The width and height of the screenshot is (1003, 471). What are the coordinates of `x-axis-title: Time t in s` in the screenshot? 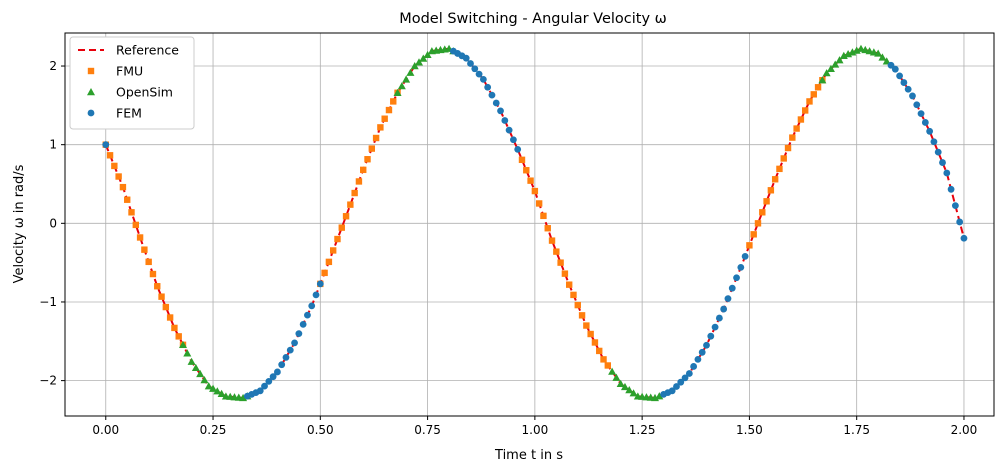 It's located at (528, 455).